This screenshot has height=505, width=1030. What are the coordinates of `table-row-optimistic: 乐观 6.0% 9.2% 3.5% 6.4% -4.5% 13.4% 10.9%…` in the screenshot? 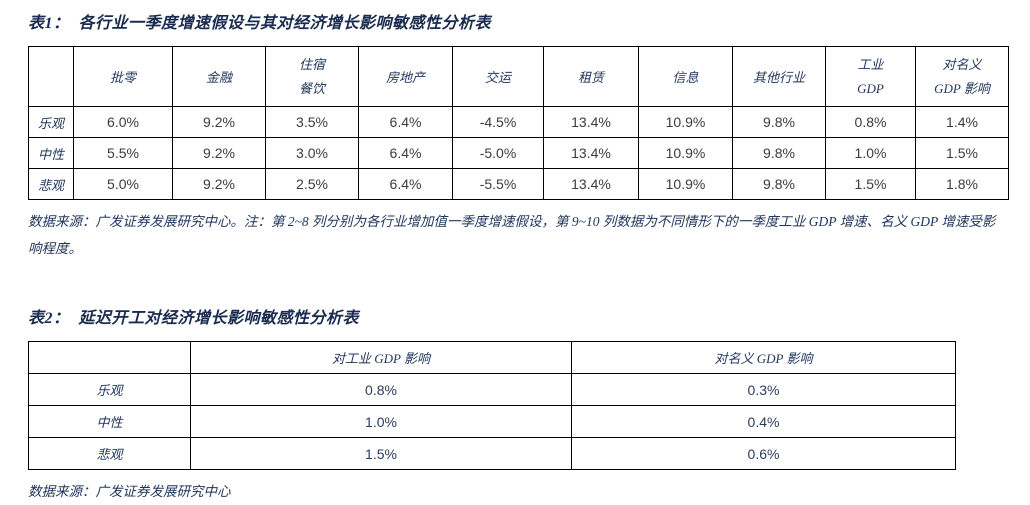 It's located at (518, 122).